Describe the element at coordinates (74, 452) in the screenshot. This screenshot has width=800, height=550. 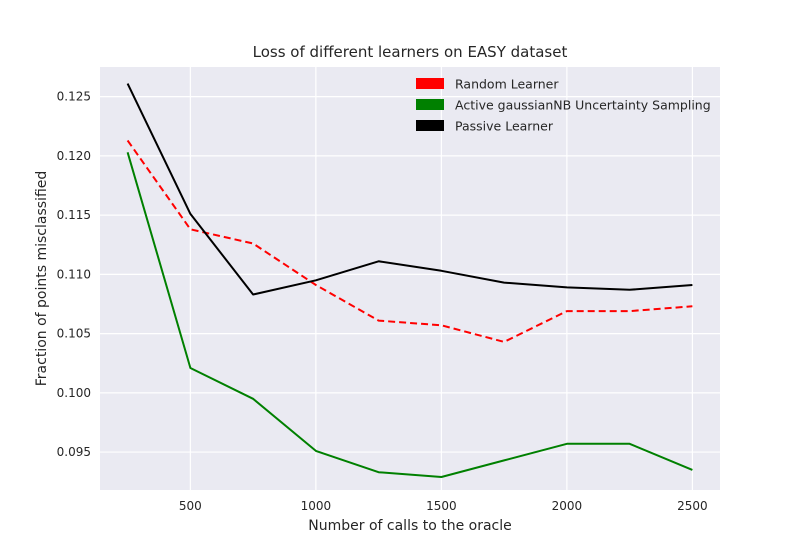
I see `y-tick-label: 0.095` at that location.